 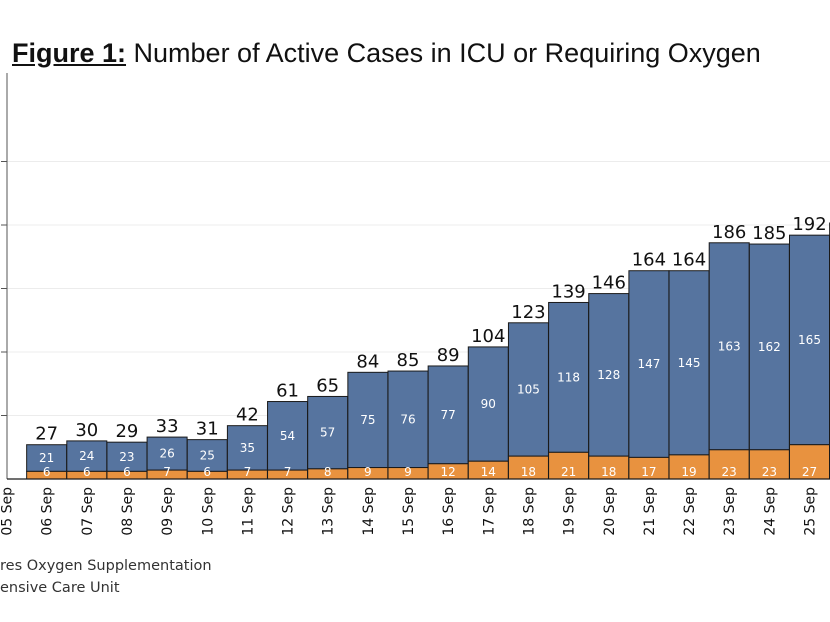 What do you see at coordinates (46, 458) in the screenshot?
I see `data-label-oxygen: 21` at bounding box center [46, 458].